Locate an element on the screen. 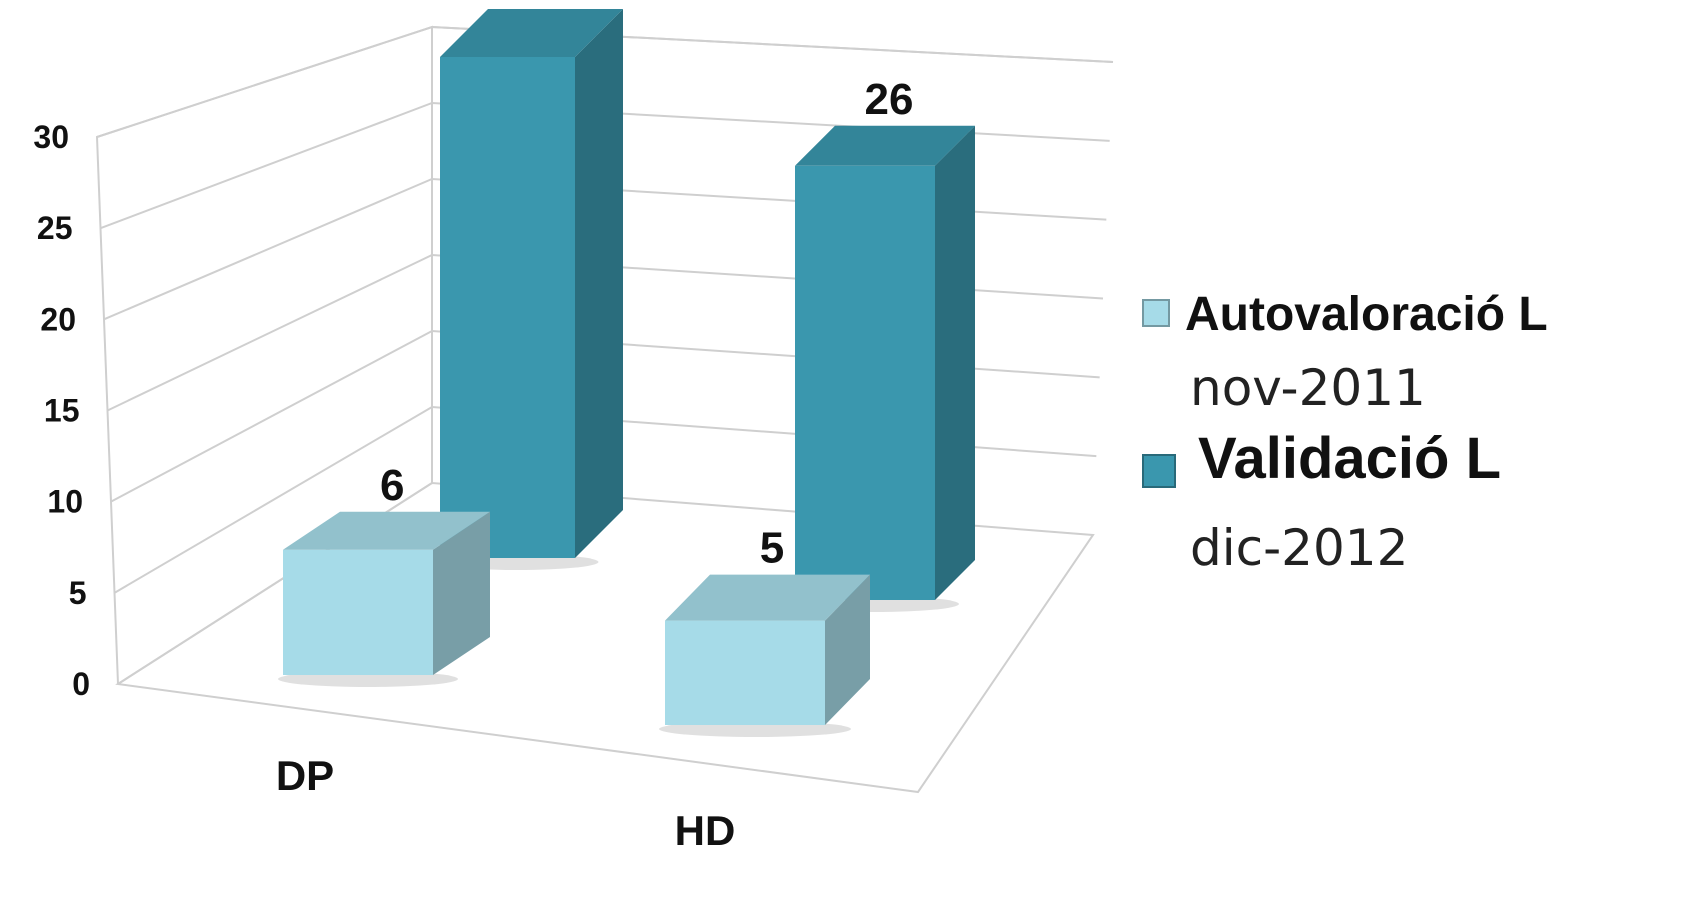  y-tick-label: 15 is located at coordinates (62, 411).